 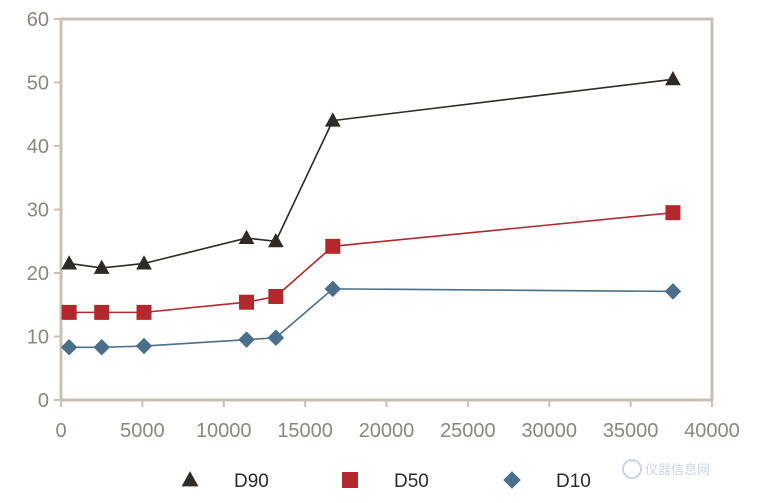 I want to click on x-tick-label: 30000, so click(x=549, y=431).